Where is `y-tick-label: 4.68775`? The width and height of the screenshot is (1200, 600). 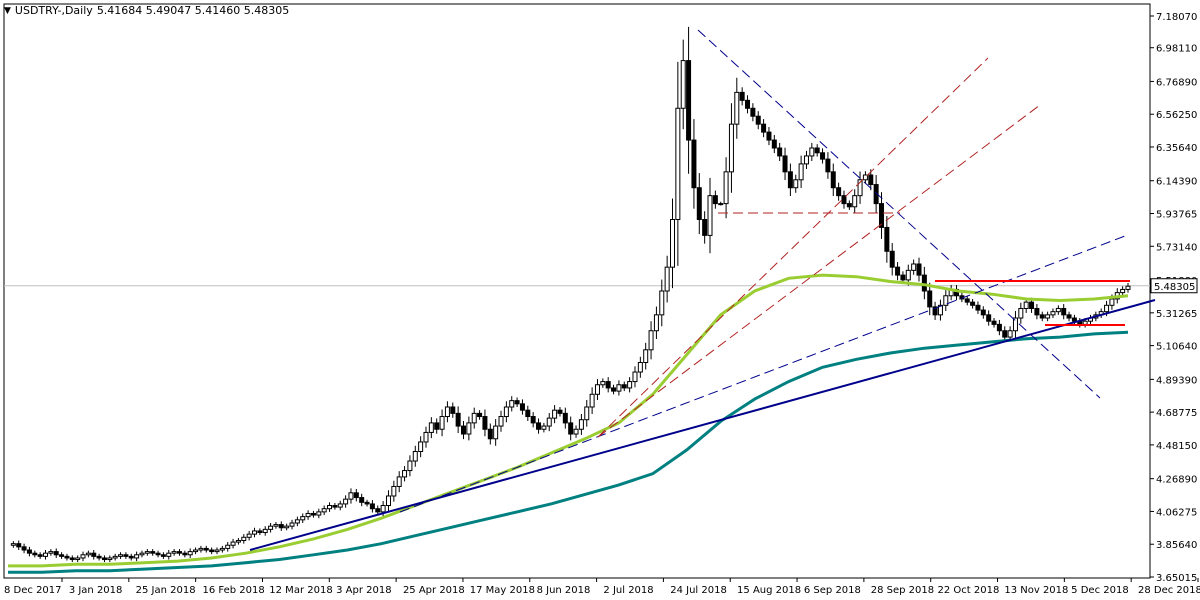 y-tick-label: 4.68775 is located at coordinates (1176, 413).